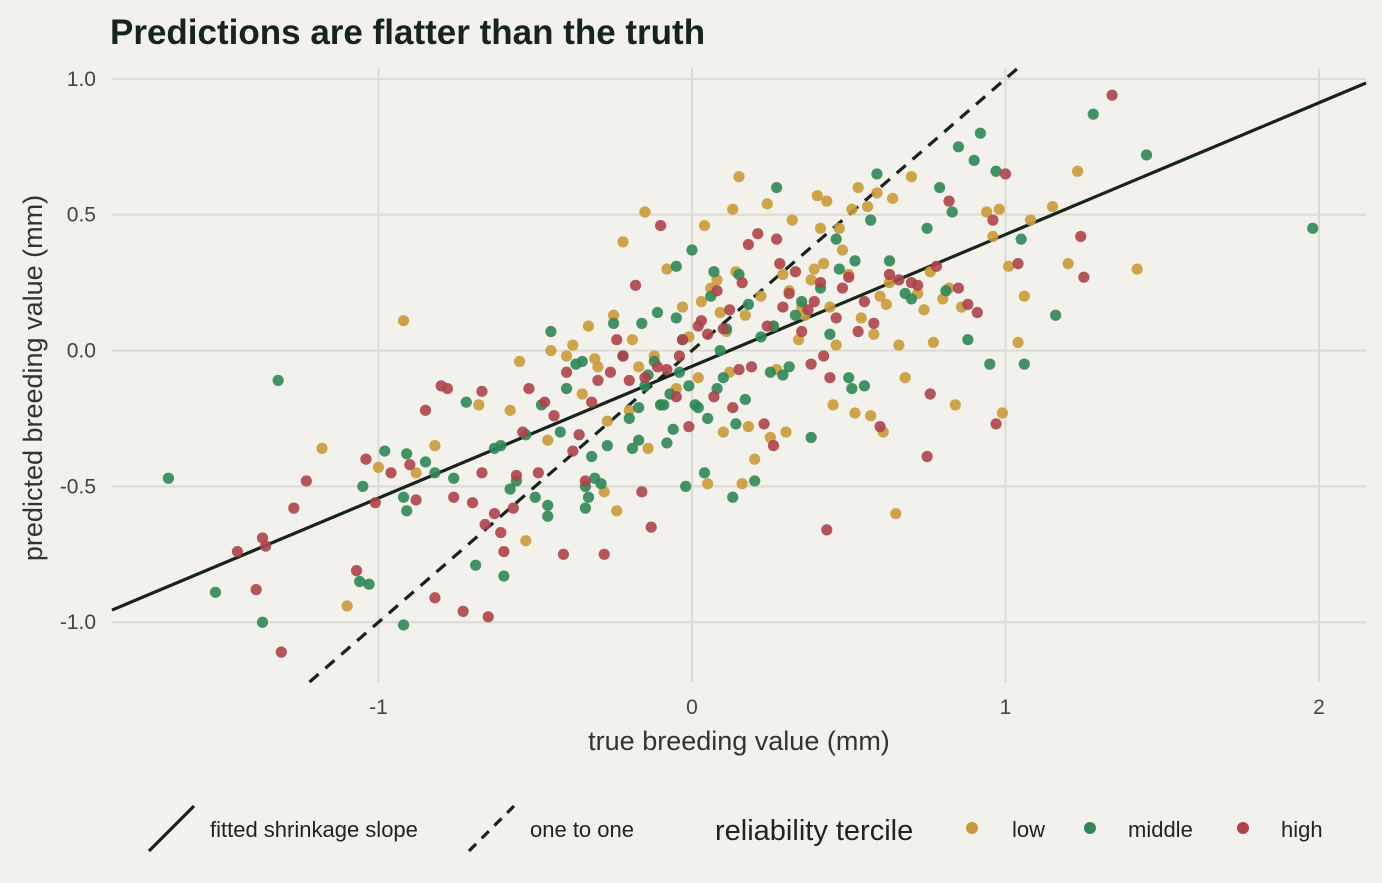 The width and height of the screenshot is (1382, 883). I want to click on y-tick-label: 0.5, so click(81, 215).